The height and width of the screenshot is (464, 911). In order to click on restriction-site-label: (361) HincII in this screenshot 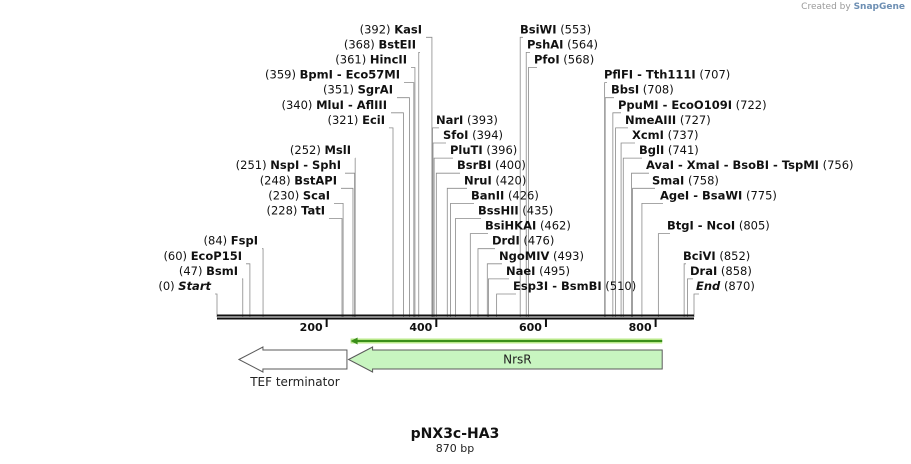, I will do `click(371, 60)`.